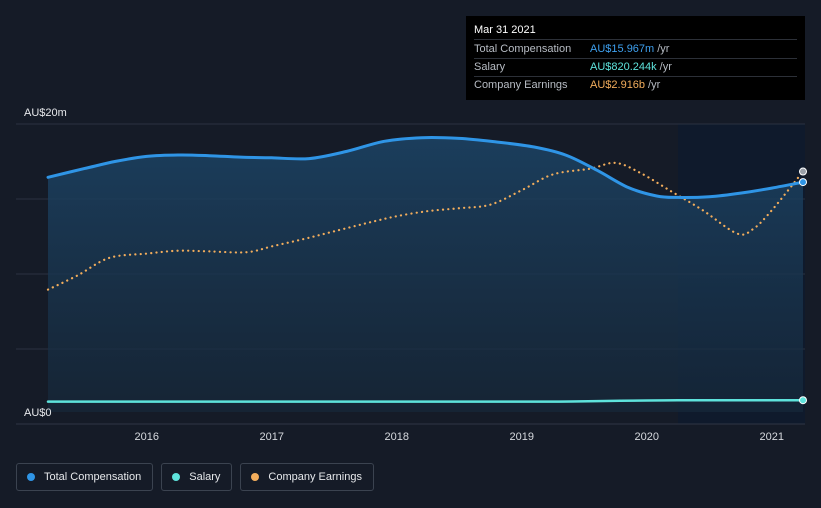 The image size is (821, 508). Describe the element at coordinates (205, 477) in the screenshot. I see `legend-label: Salary` at that location.